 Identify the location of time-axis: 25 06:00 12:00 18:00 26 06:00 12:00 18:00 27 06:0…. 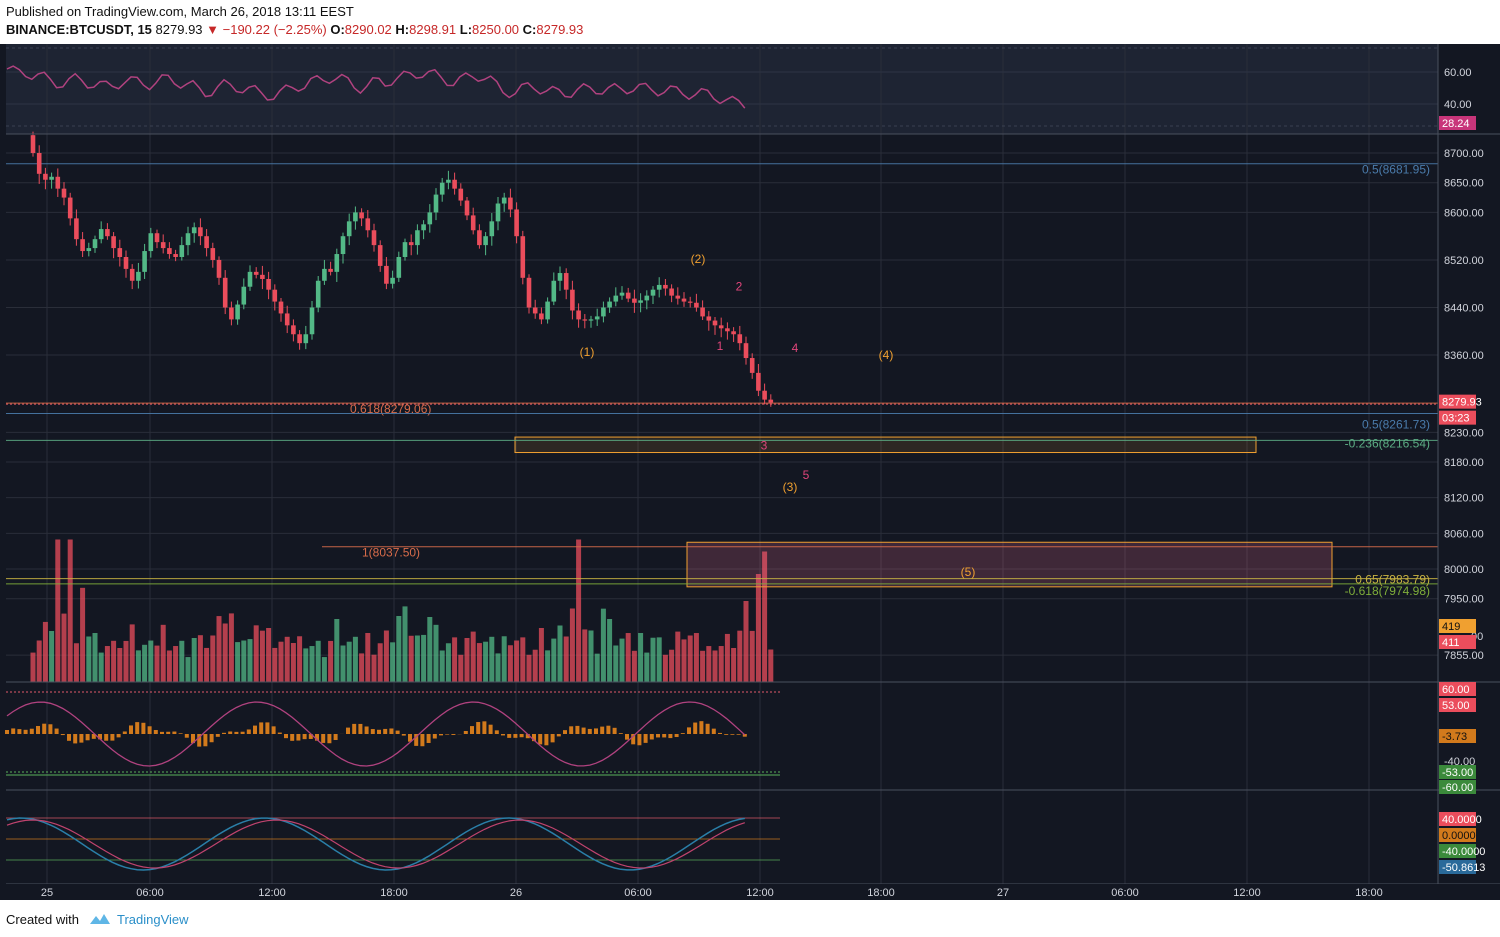
(750, 892).